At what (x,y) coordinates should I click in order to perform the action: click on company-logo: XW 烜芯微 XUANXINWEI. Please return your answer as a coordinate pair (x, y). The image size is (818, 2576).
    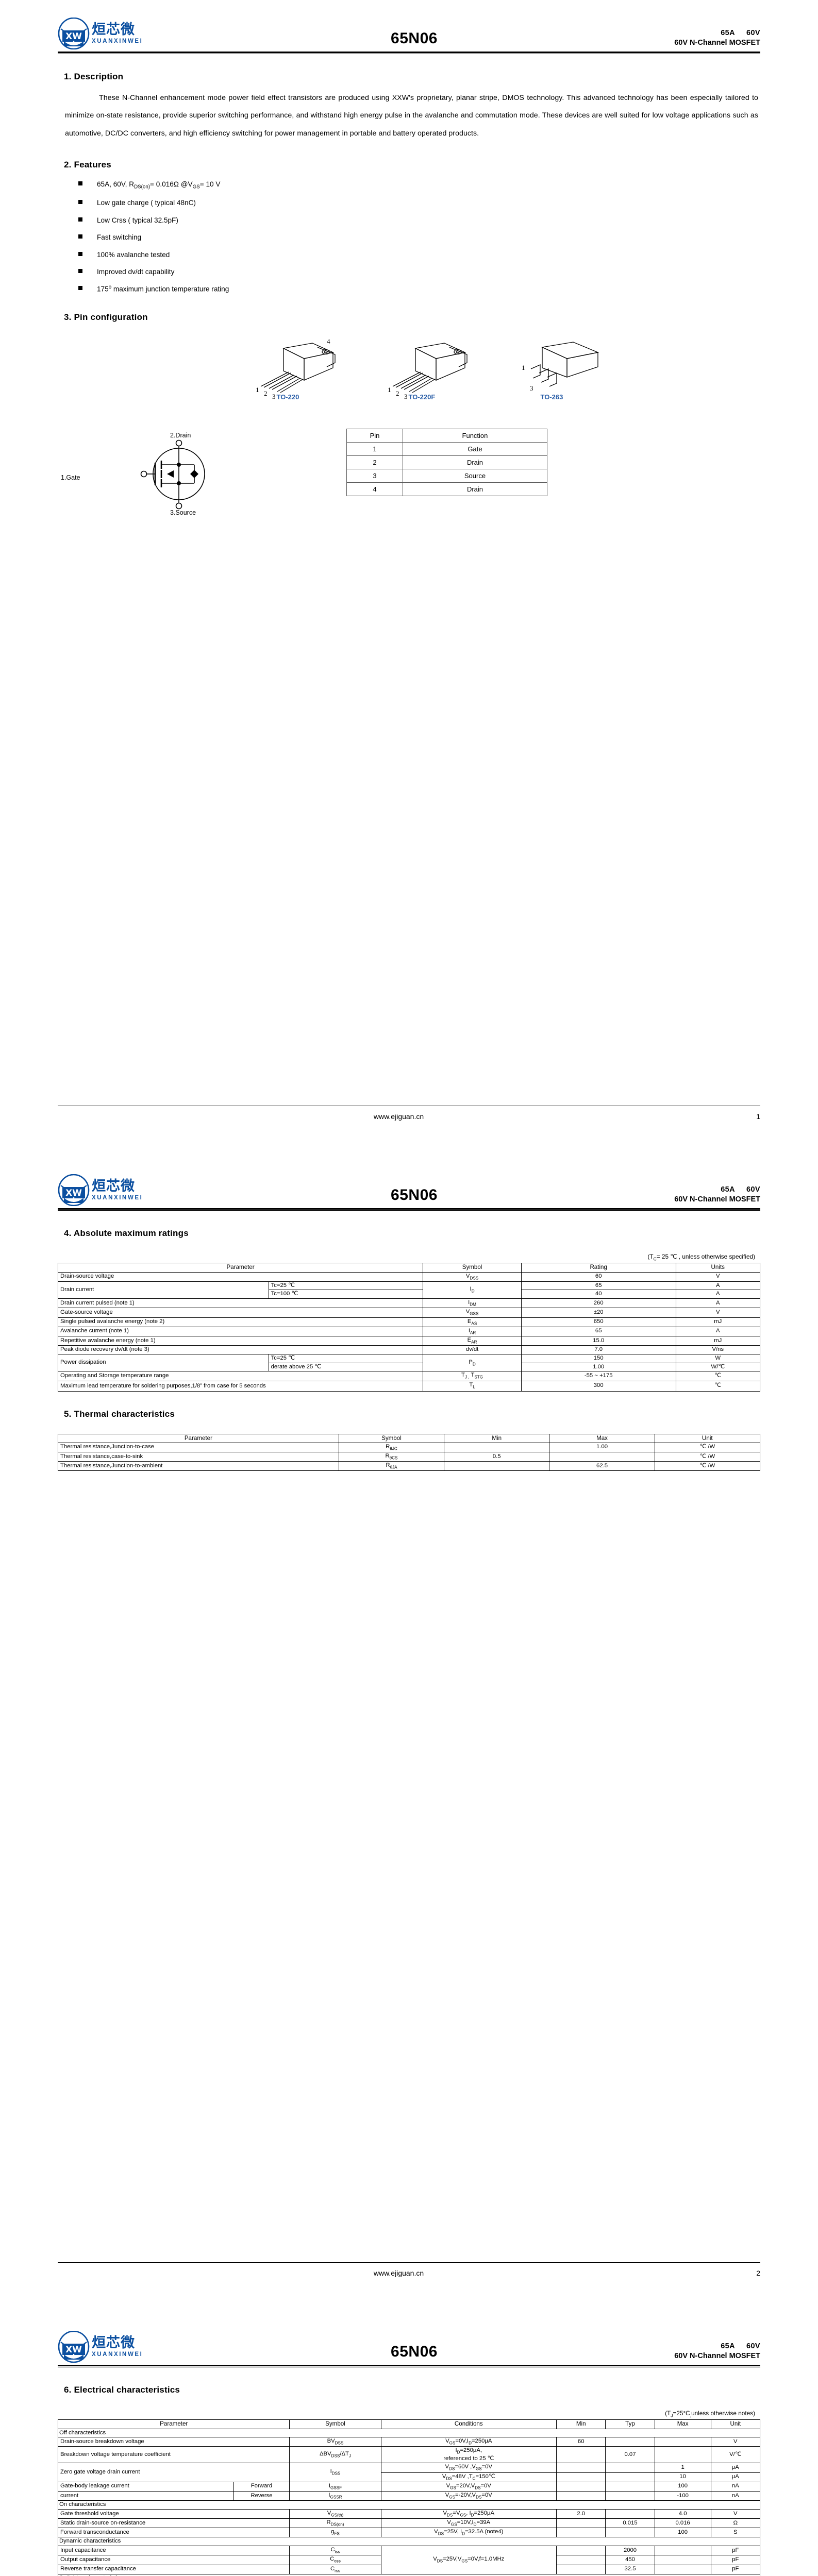
    Looking at the image, I should click on (148, 2347).